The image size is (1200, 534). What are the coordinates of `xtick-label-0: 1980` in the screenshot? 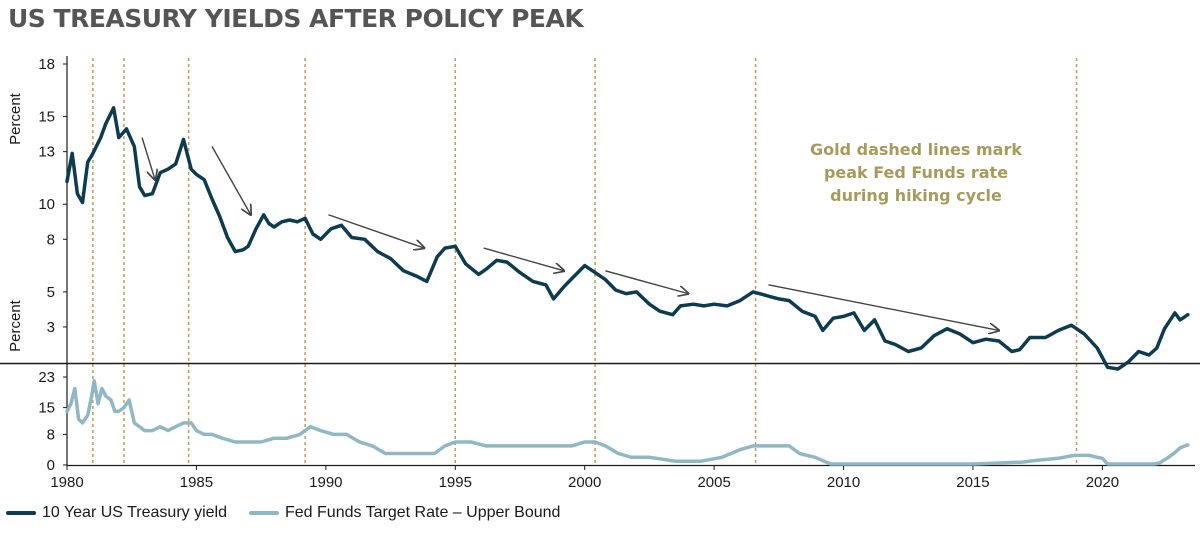 It's located at (66, 482).